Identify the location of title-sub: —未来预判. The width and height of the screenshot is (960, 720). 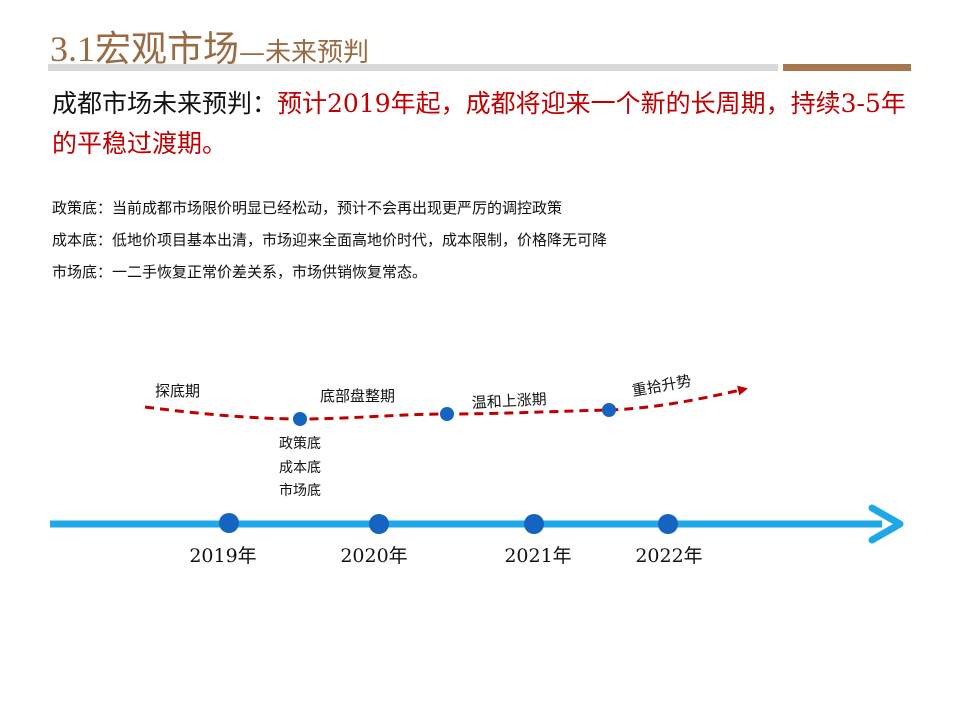
(304, 53).